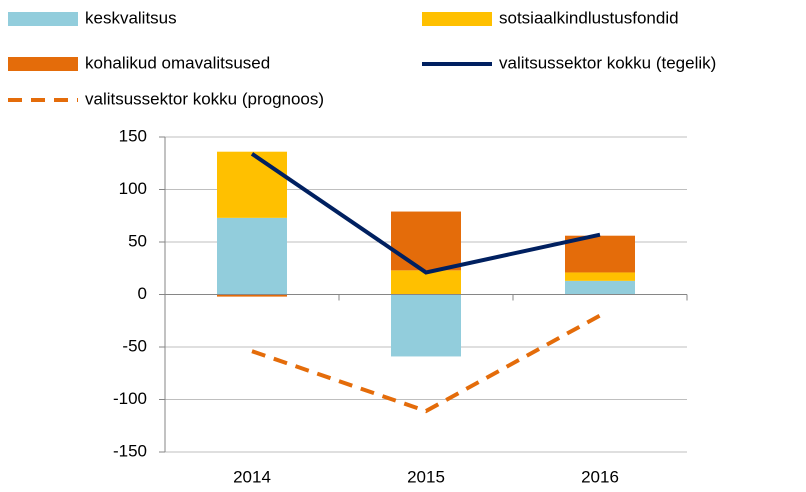 This screenshot has width=806, height=492. I want to click on x-tick-label: 2014, so click(252, 476).